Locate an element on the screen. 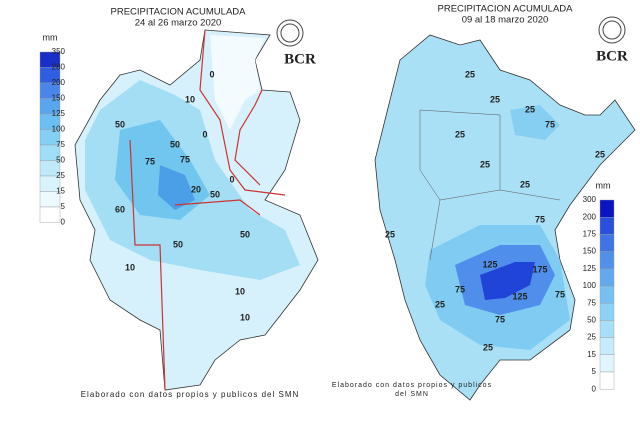 The height and width of the screenshot is (424, 640). legend-label: 300 is located at coordinates (590, 199).